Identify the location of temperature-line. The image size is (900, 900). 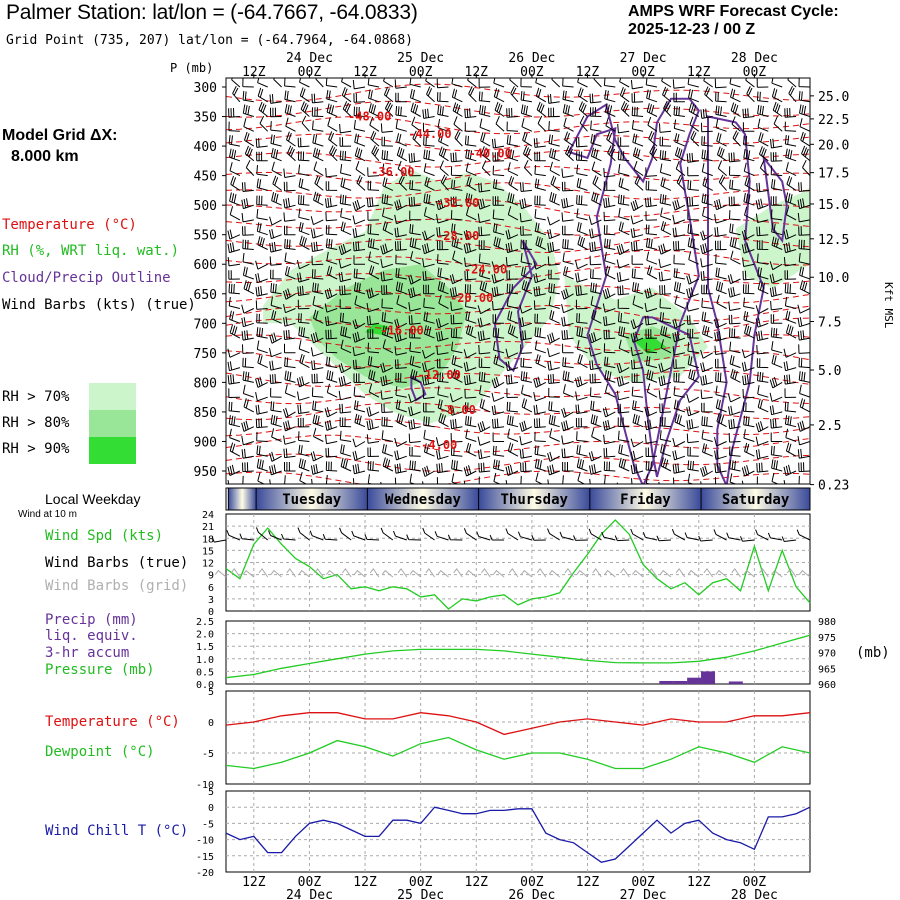
(518, 724).